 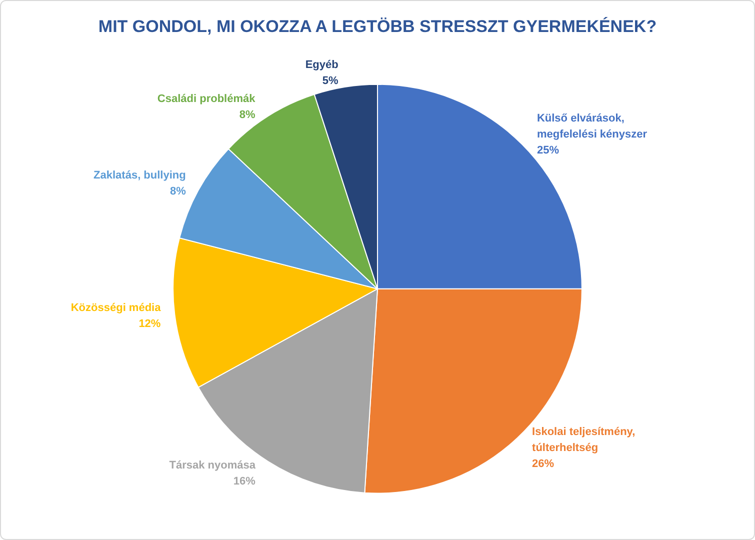 What do you see at coordinates (140, 176) in the screenshot?
I see `slice-label: Zaklatás, bullying` at bounding box center [140, 176].